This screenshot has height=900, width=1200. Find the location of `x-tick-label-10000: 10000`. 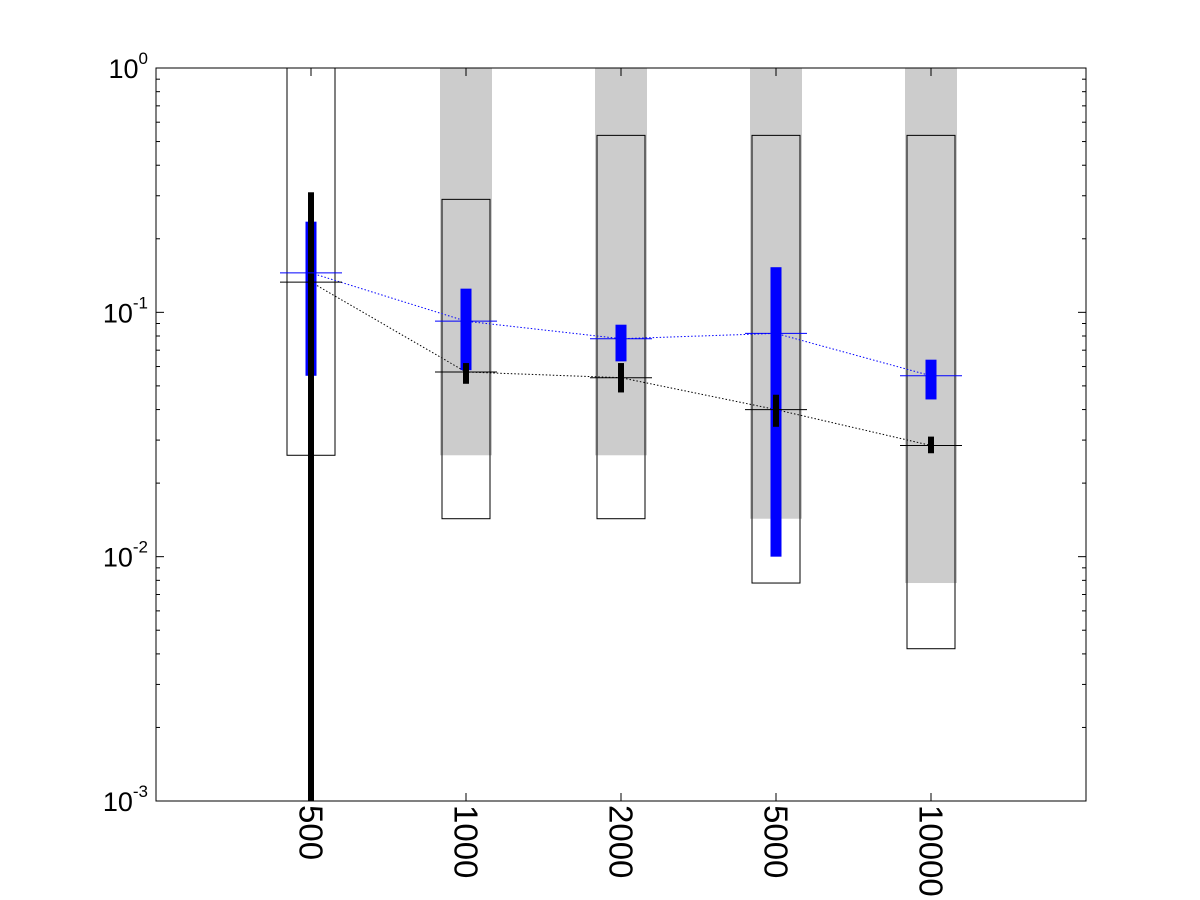

x-tick-label-10000: 10000 is located at coordinates (931, 851).